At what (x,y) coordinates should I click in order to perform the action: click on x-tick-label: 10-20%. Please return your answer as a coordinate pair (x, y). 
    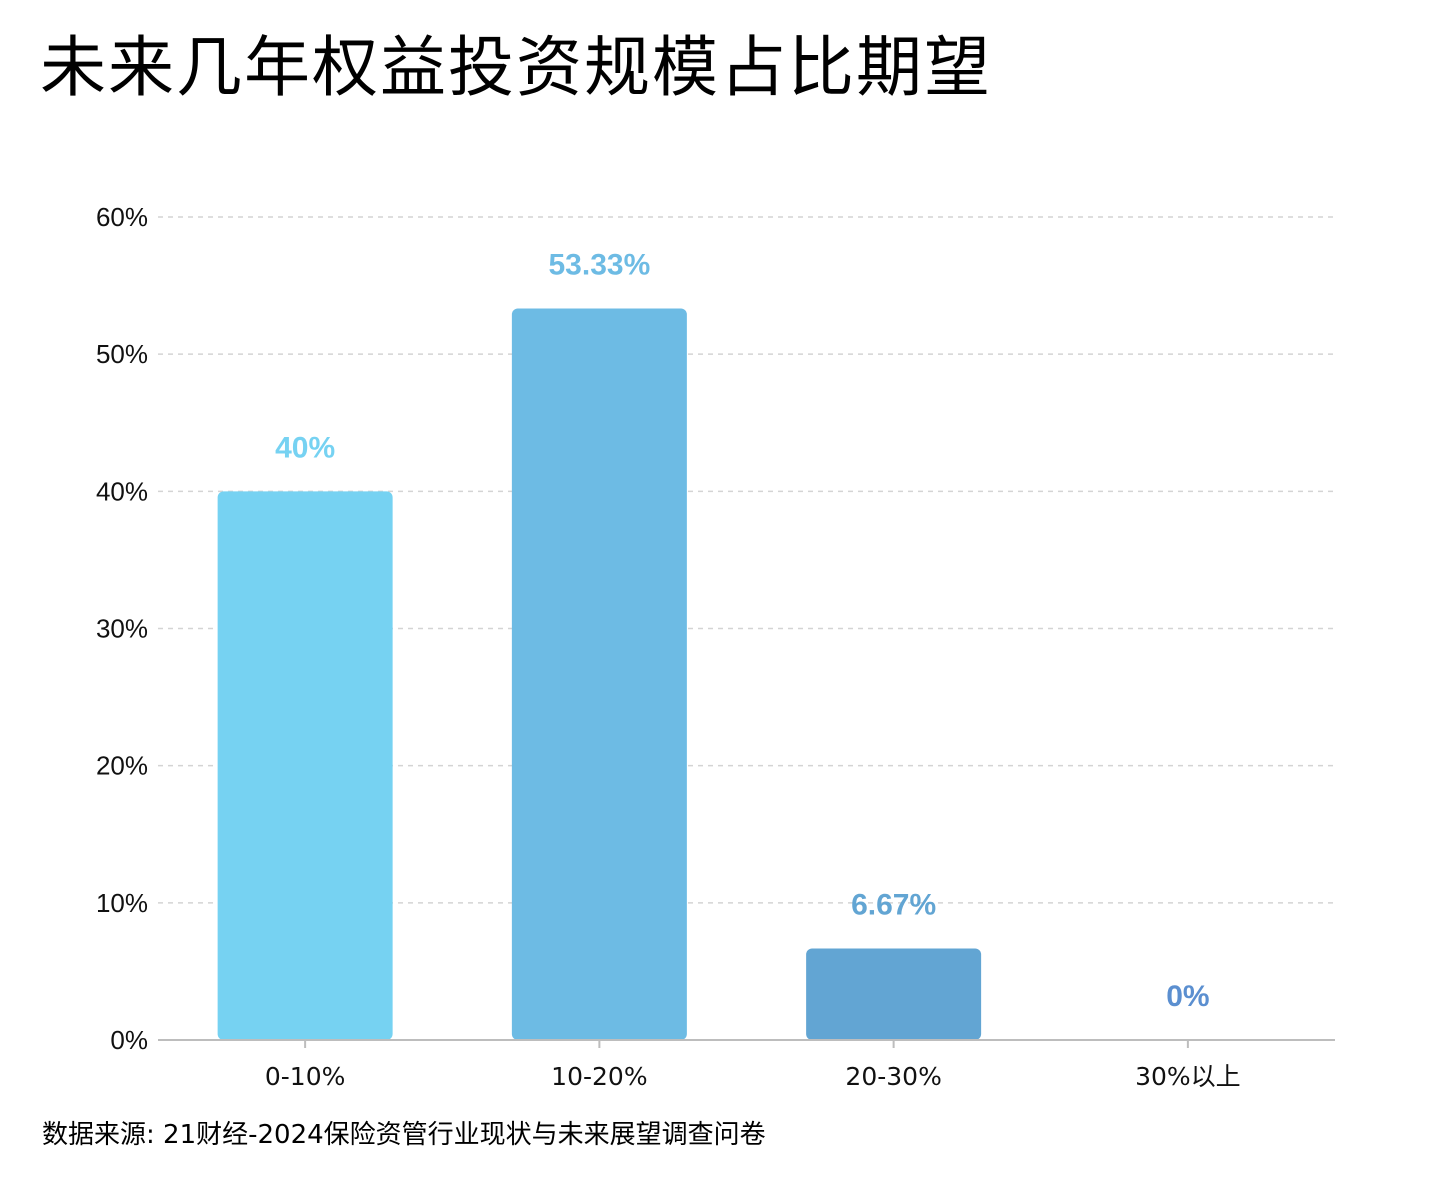
    Looking at the image, I should click on (599, 1076).